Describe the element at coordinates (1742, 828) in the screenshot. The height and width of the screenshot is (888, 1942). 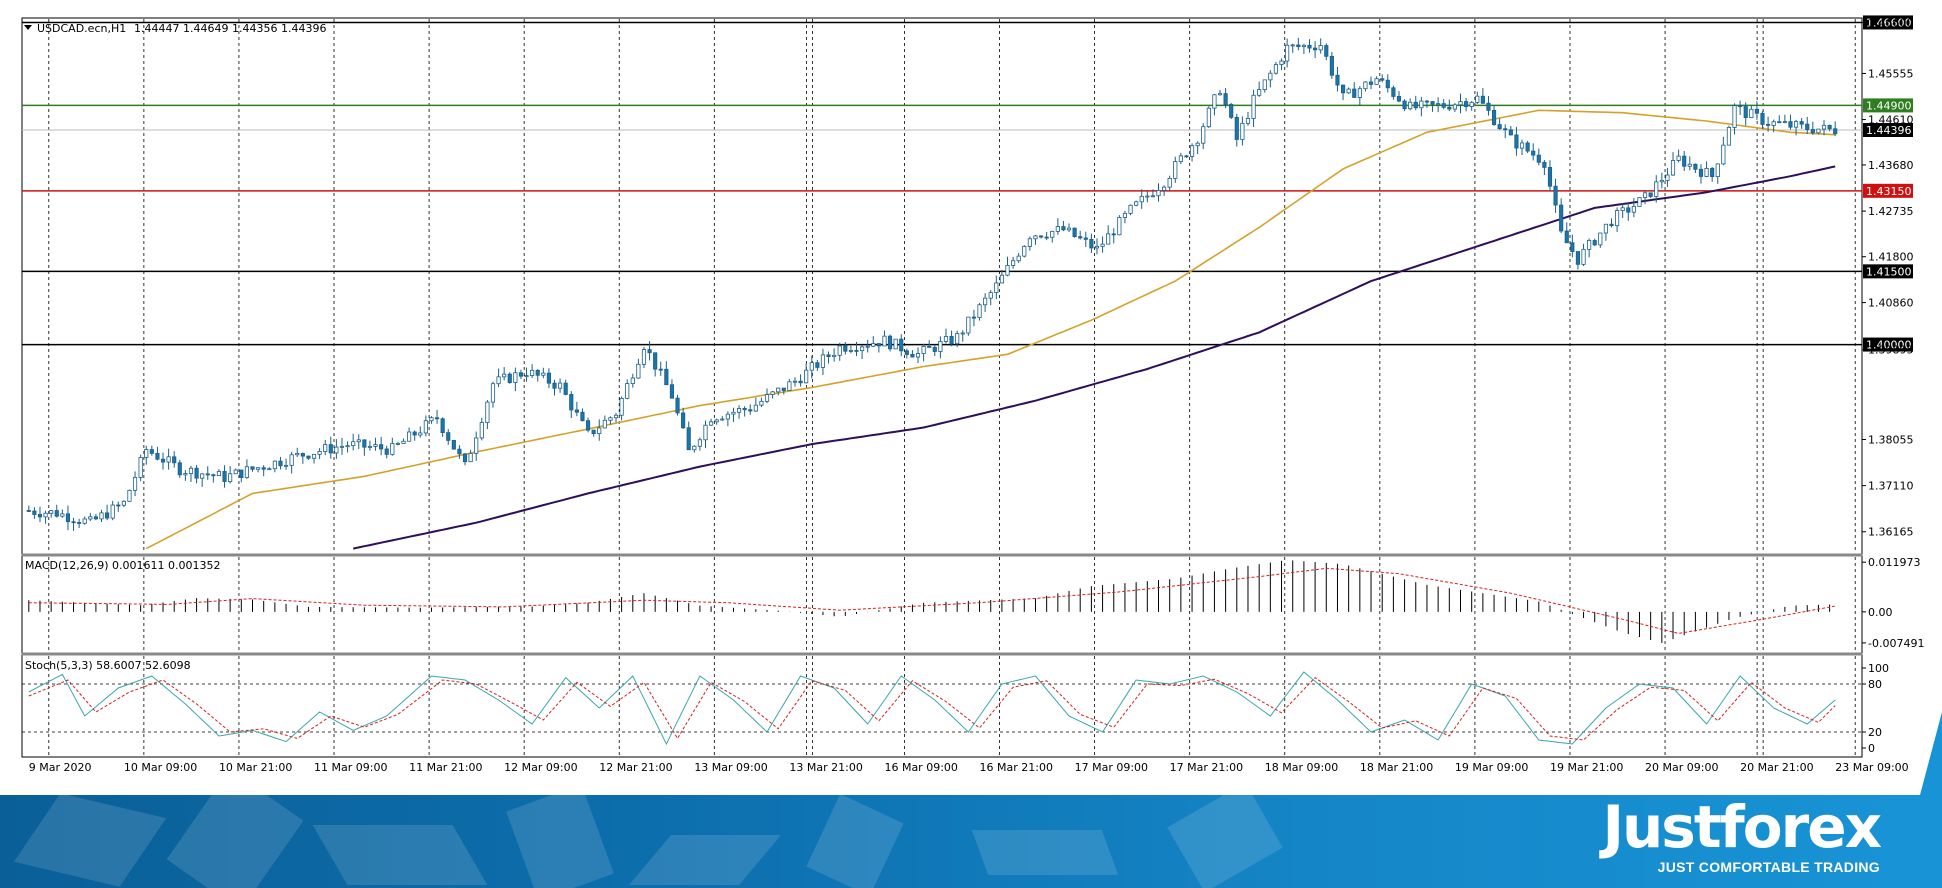
I see `brand-logo: Justforex` at that location.